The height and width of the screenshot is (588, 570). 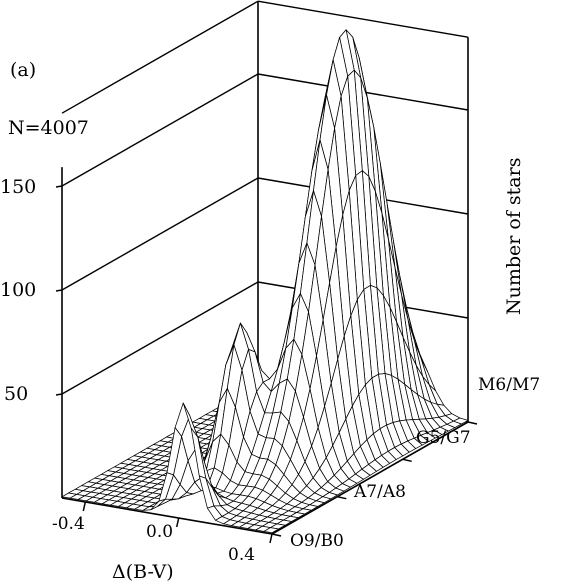 What do you see at coordinates (48, 128) in the screenshot?
I see `sample-size-annotation: N=4007` at bounding box center [48, 128].